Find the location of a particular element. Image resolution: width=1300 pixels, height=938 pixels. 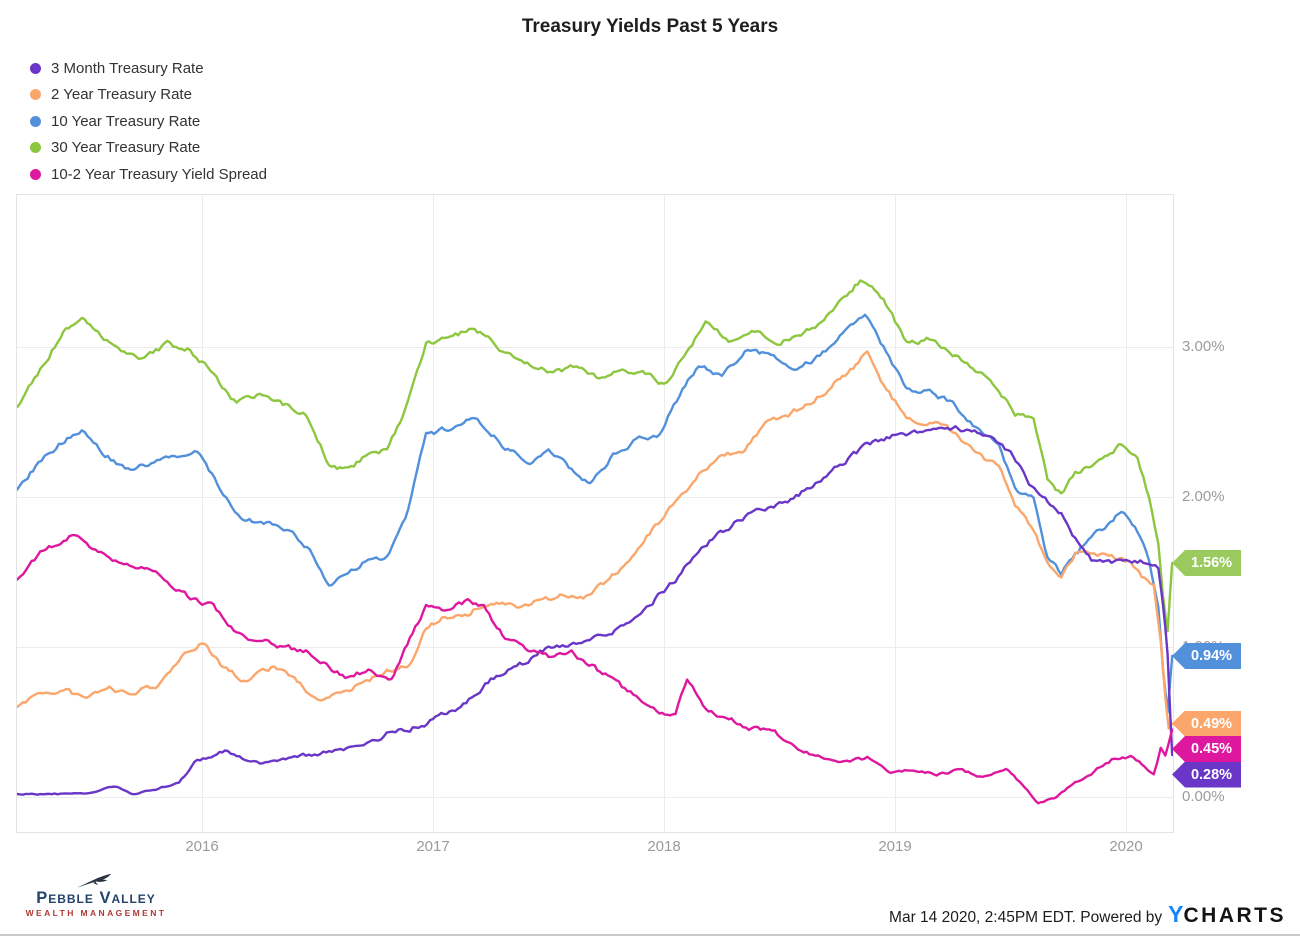

ycharts-wordmark: CHARTS is located at coordinates (1234, 915).